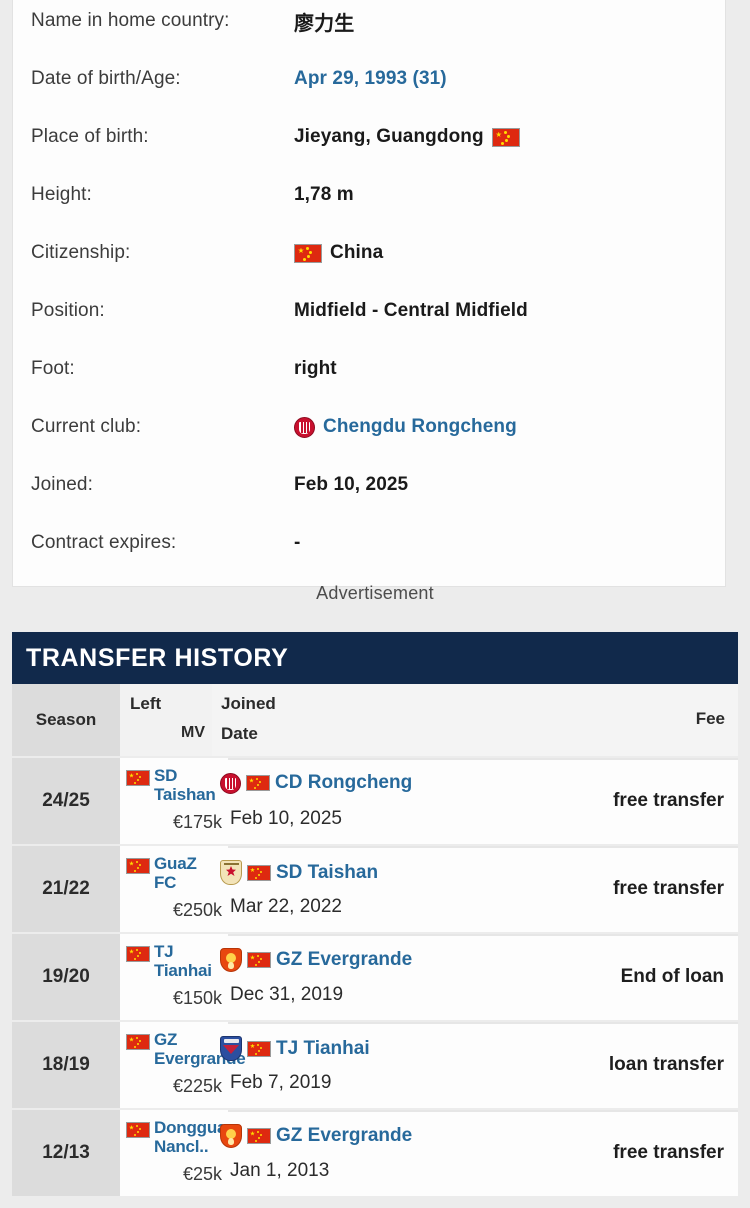 The image size is (750, 1208). What do you see at coordinates (81, 252) in the screenshot?
I see `info-label: Citizenship:` at bounding box center [81, 252].